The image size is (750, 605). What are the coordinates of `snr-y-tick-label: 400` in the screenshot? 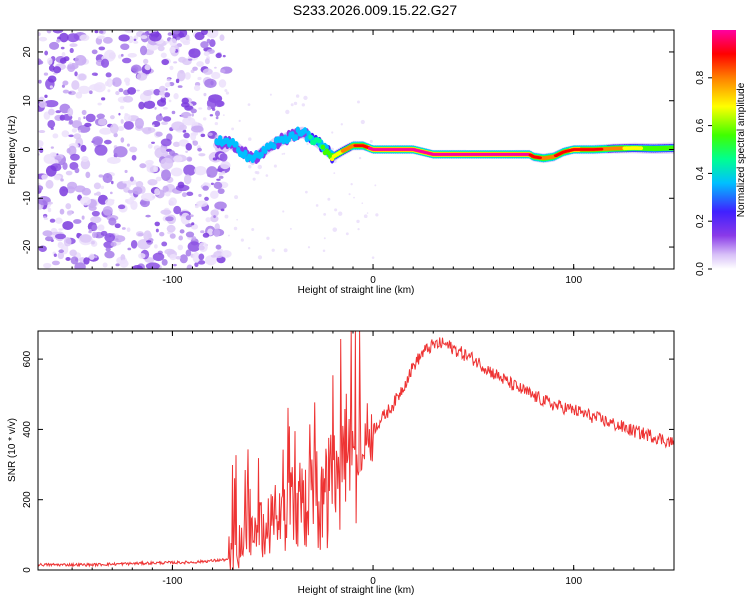 It's located at (27, 429).